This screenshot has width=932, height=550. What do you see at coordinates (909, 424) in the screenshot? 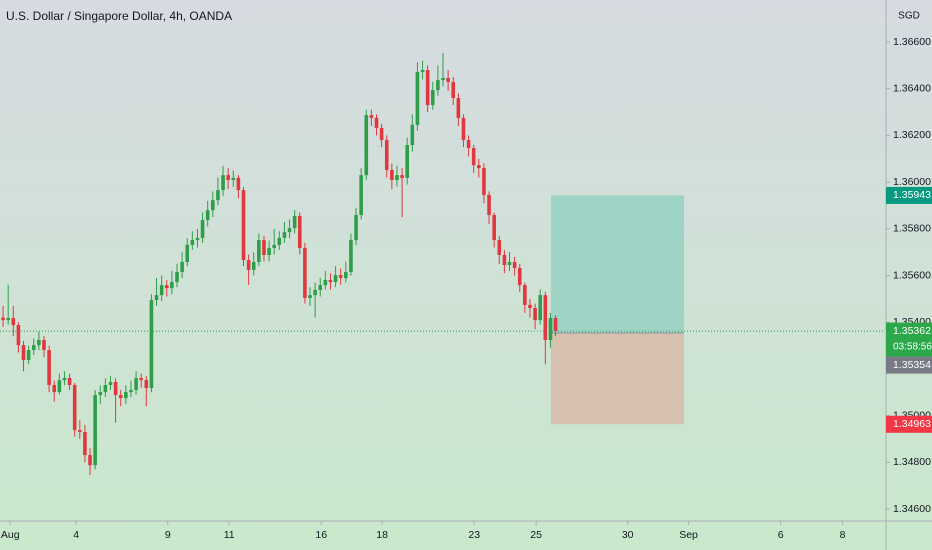
I see `stop-label-bg` at bounding box center [909, 424].